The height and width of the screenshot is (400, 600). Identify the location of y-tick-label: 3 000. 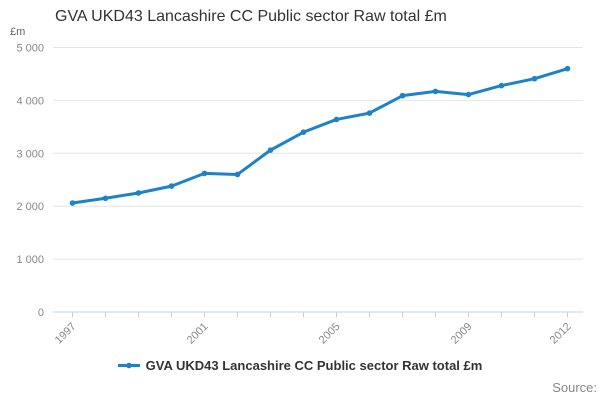
(30, 154).